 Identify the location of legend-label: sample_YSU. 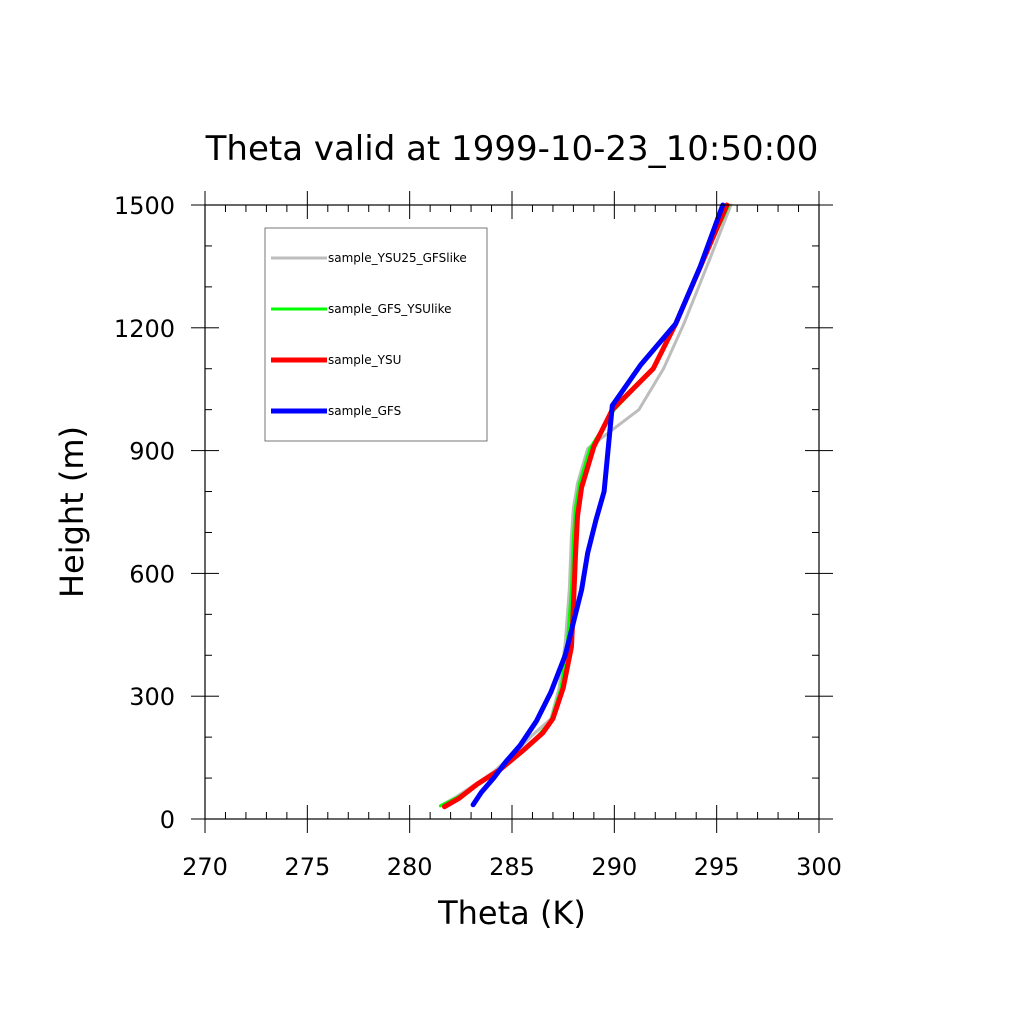
(364, 360).